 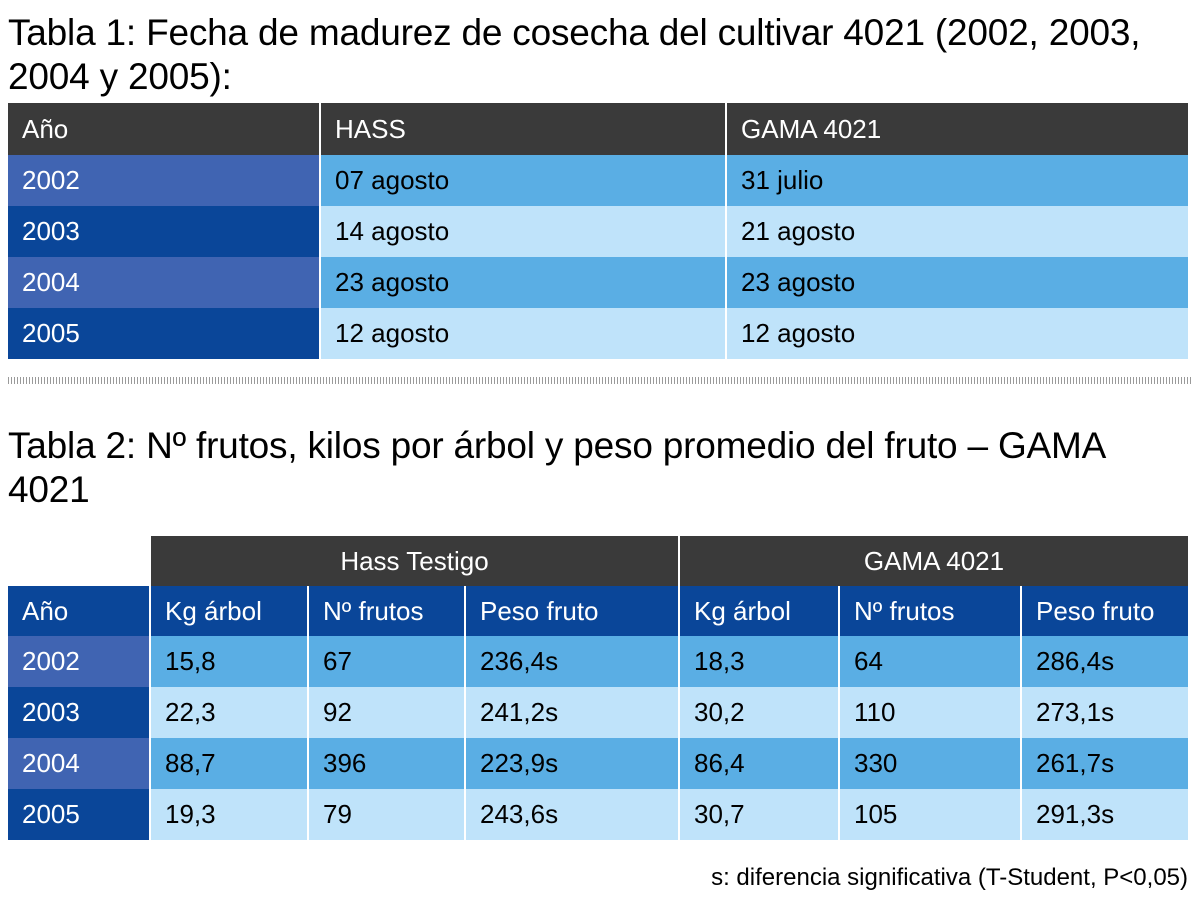 I want to click on data-cell: 273,1s, so click(x=1105, y=712).